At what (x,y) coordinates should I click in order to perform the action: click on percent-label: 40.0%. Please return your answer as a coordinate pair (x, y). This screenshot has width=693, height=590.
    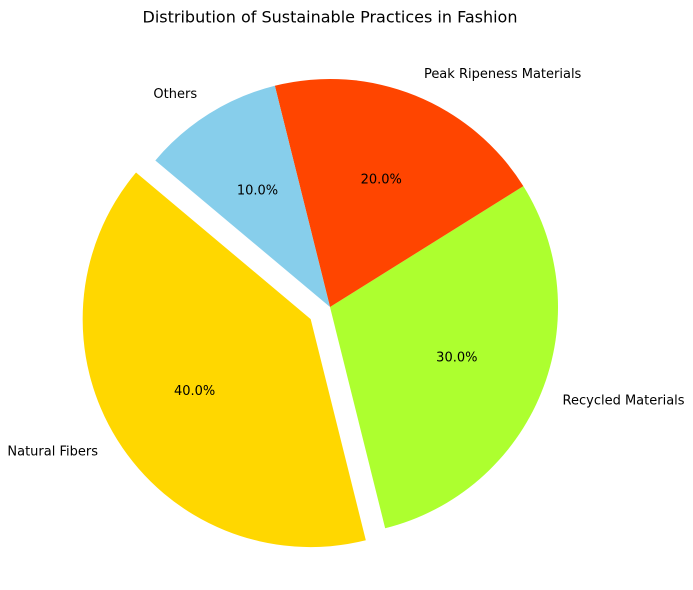
    Looking at the image, I should click on (194, 391).